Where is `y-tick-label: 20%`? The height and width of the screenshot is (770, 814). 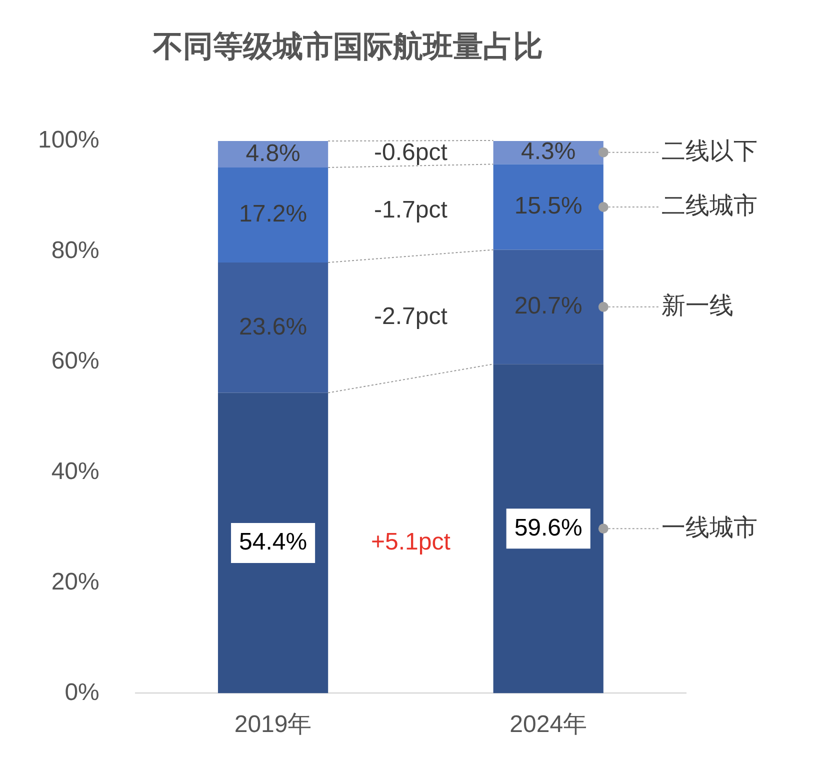 y-tick-label: 20% is located at coordinates (75, 582).